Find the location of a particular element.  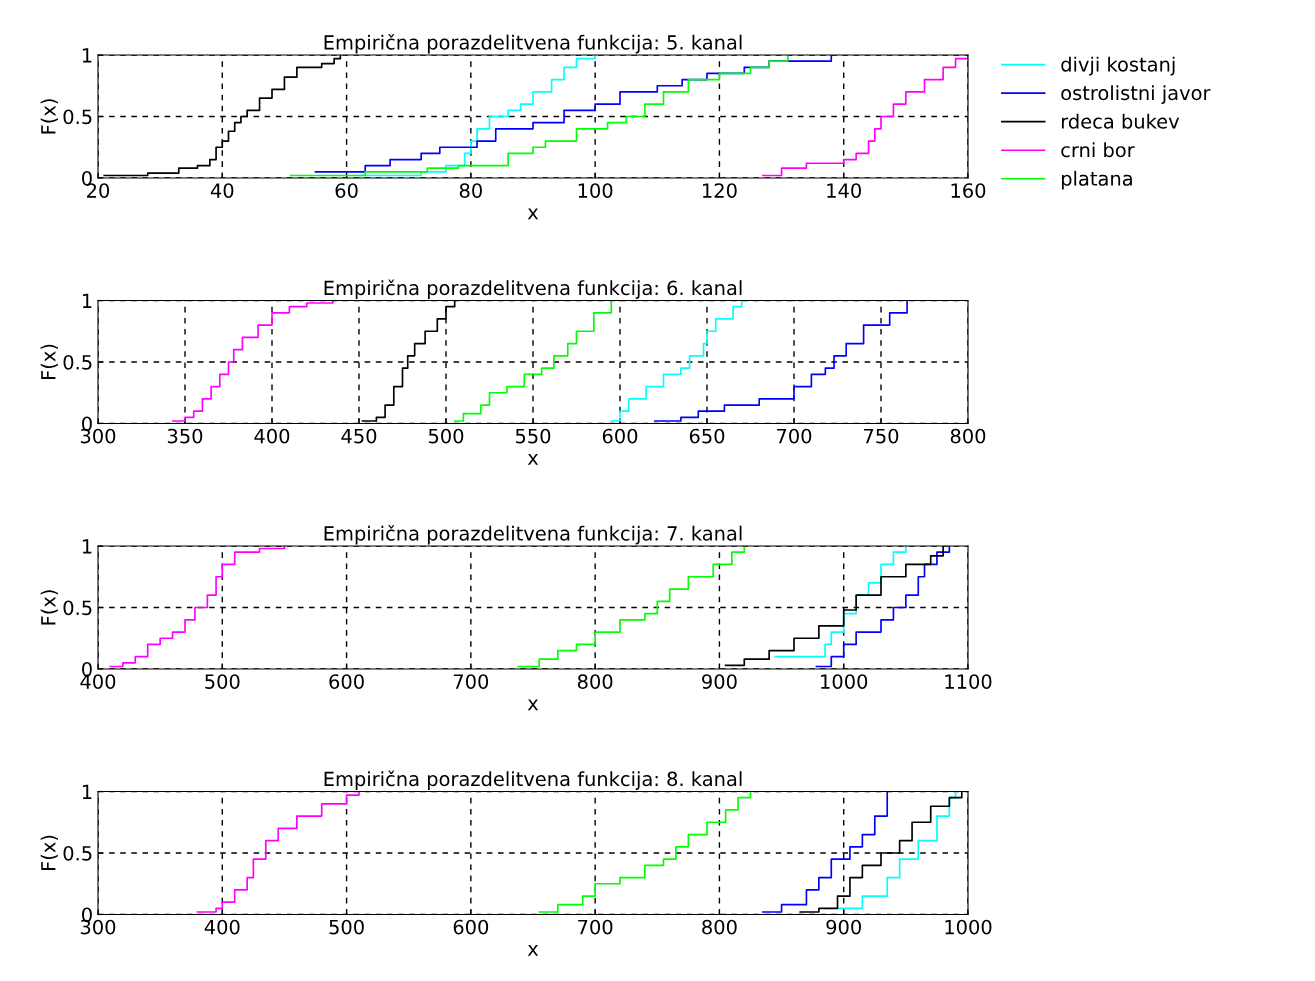

chart-title: Empirična porazdelitvena funkcija: 7. kanal is located at coordinates (533, 534).